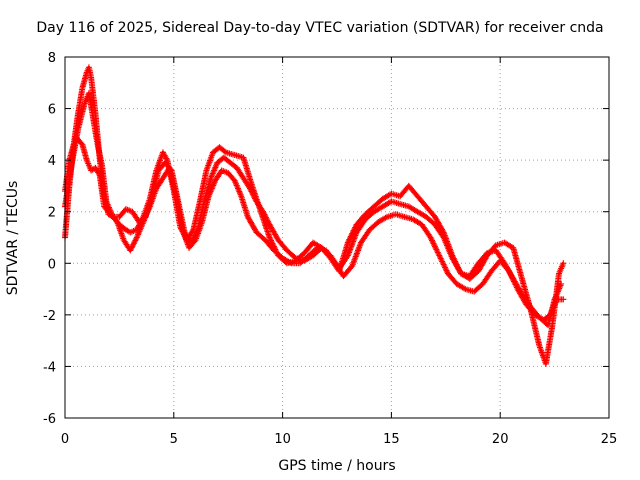  Describe the element at coordinates (391, 439) in the screenshot. I see `x-tick-label: 15` at that location.